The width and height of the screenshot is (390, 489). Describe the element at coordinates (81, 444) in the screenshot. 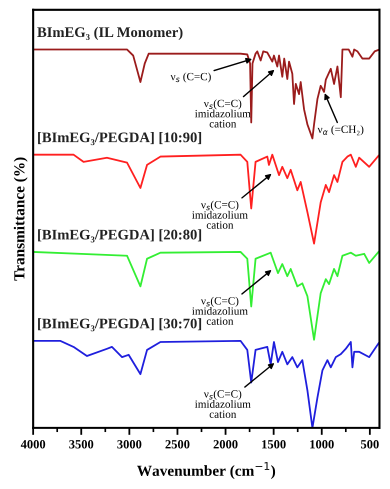

I see `x-tick-label: 3500` at that location.